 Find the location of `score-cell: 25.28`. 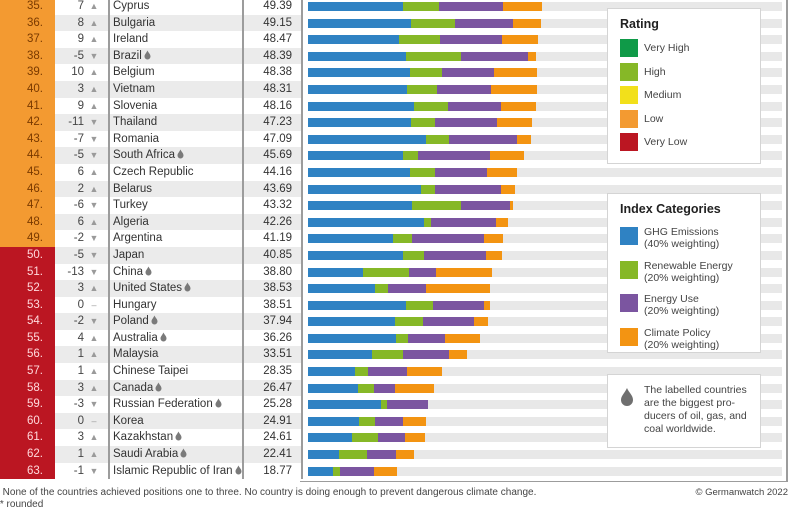

score-cell: 25.28 is located at coordinates (277, 404).